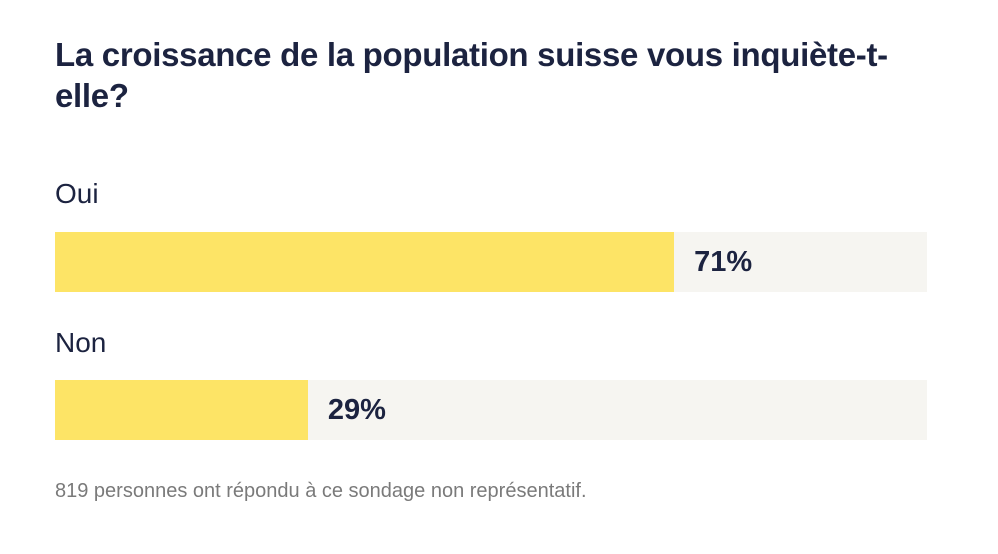 The height and width of the screenshot is (554, 998). What do you see at coordinates (491, 410) in the screenshot?
I see `bar-track-non: 29%` at bounding box center [491, 410].